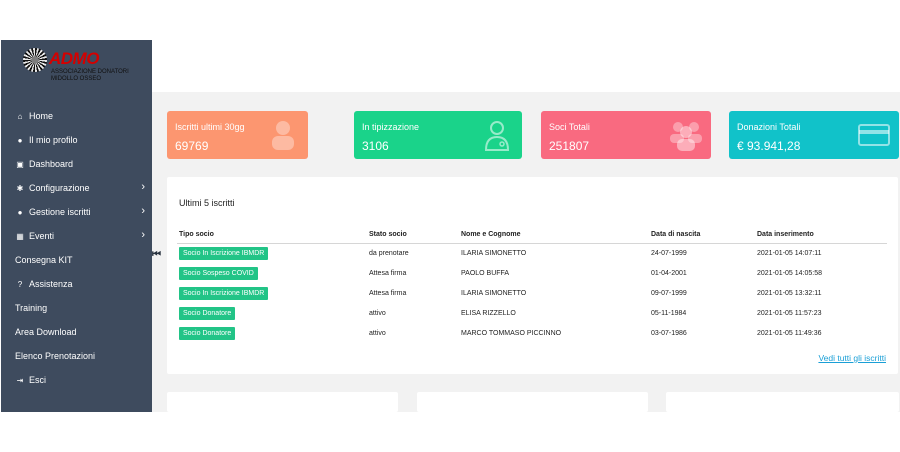  I want to click on member-inserted-date: 2021-01-05 11:49:36, so click(789, 333).